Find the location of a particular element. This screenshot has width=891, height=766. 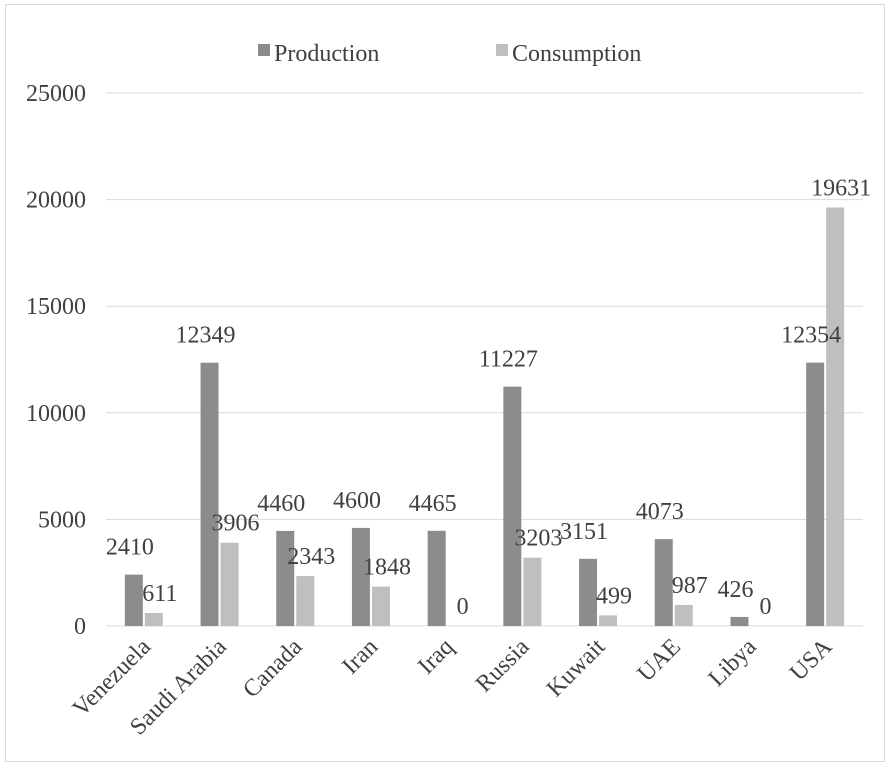

y-tick-label: 5000 is located at coordinates (62, 520).